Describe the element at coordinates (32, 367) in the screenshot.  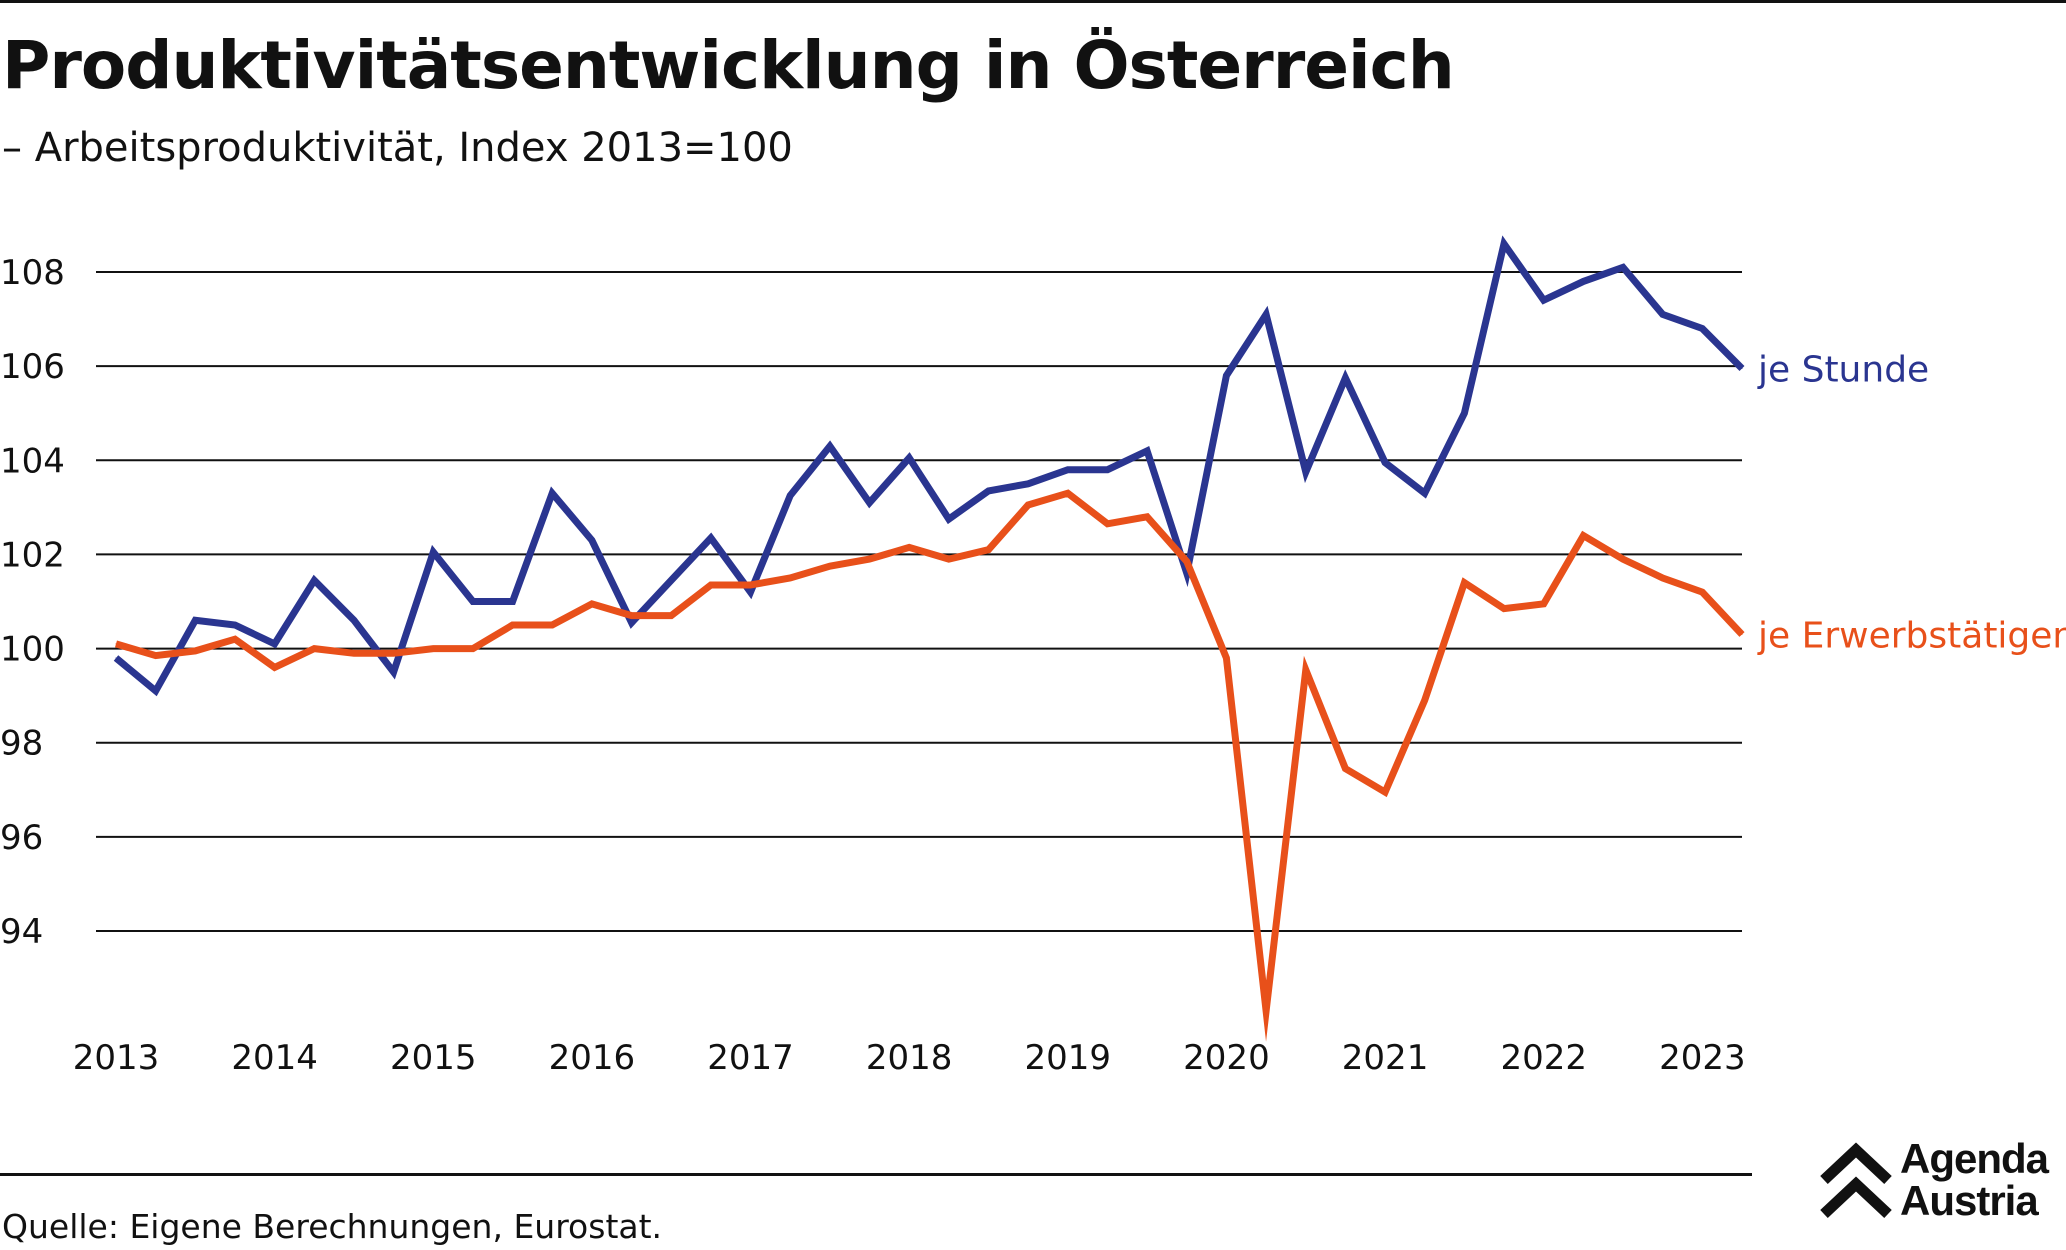
I see `y-tick-label-106: 106` at that location.